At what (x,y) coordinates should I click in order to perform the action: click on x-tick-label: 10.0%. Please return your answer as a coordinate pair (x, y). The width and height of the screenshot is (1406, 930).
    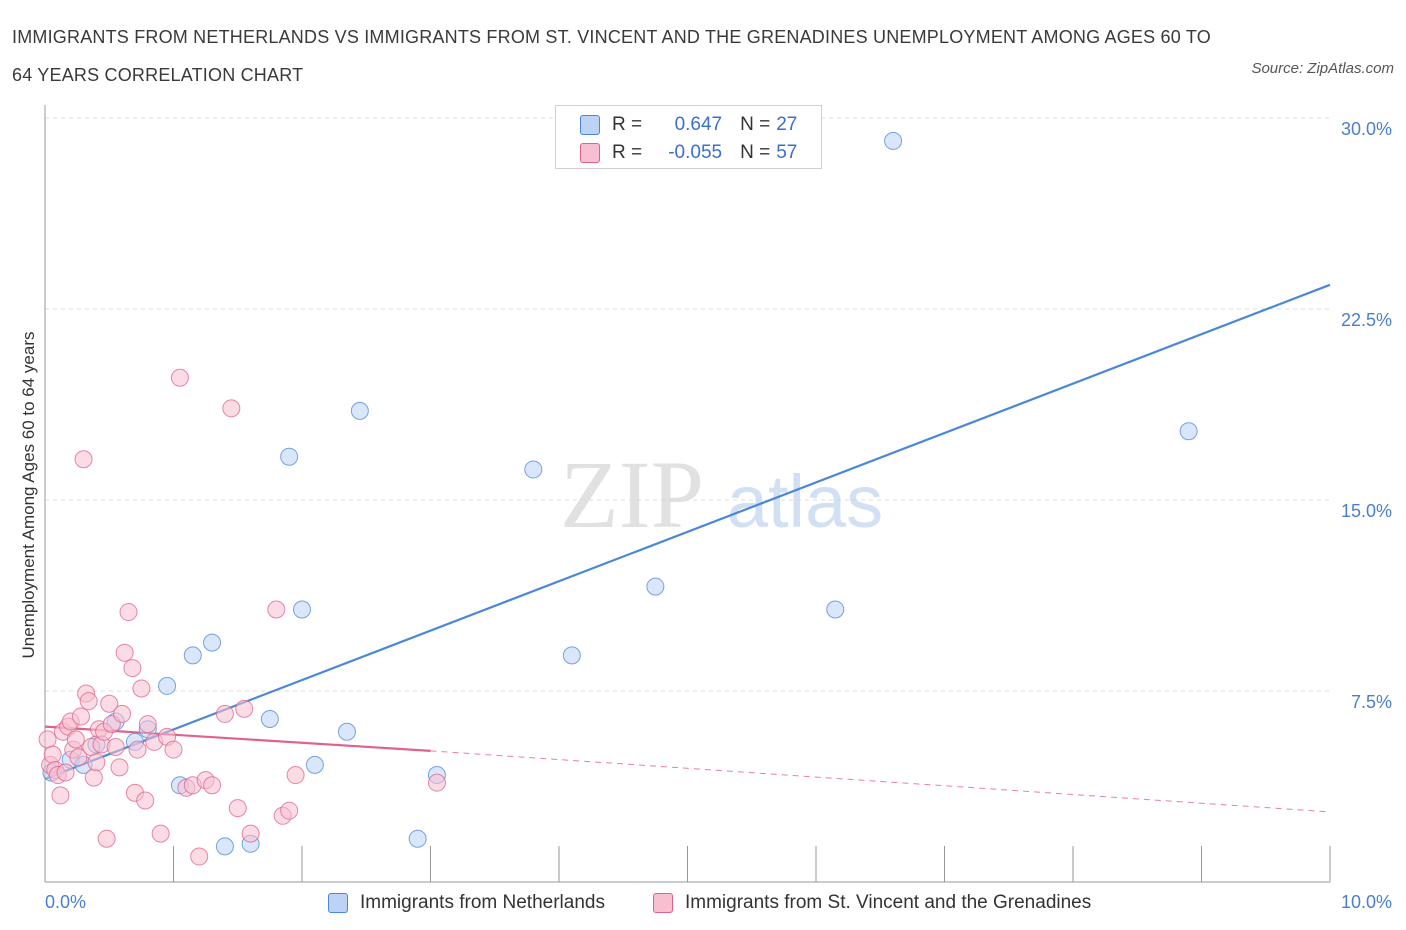
    Looking at the image, I should click on (1366, 902).